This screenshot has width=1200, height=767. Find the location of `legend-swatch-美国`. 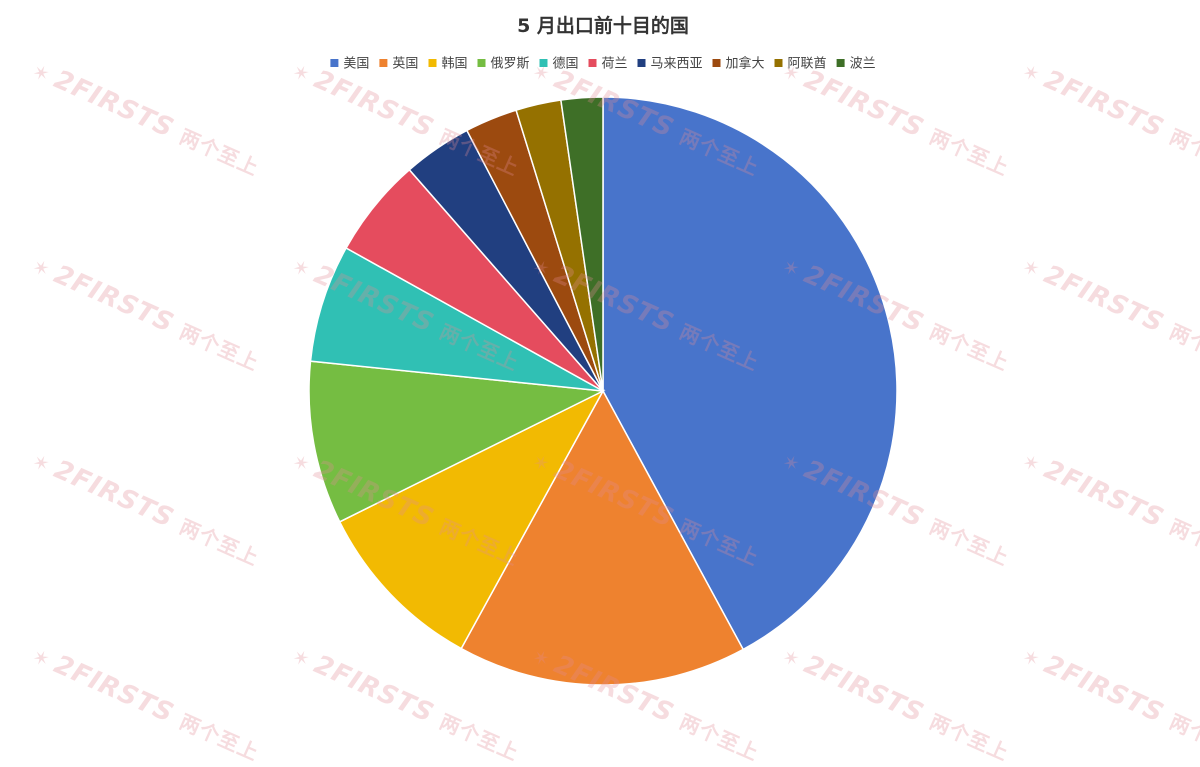

legend-swatch-美国 is located at coordinates (334, 63).